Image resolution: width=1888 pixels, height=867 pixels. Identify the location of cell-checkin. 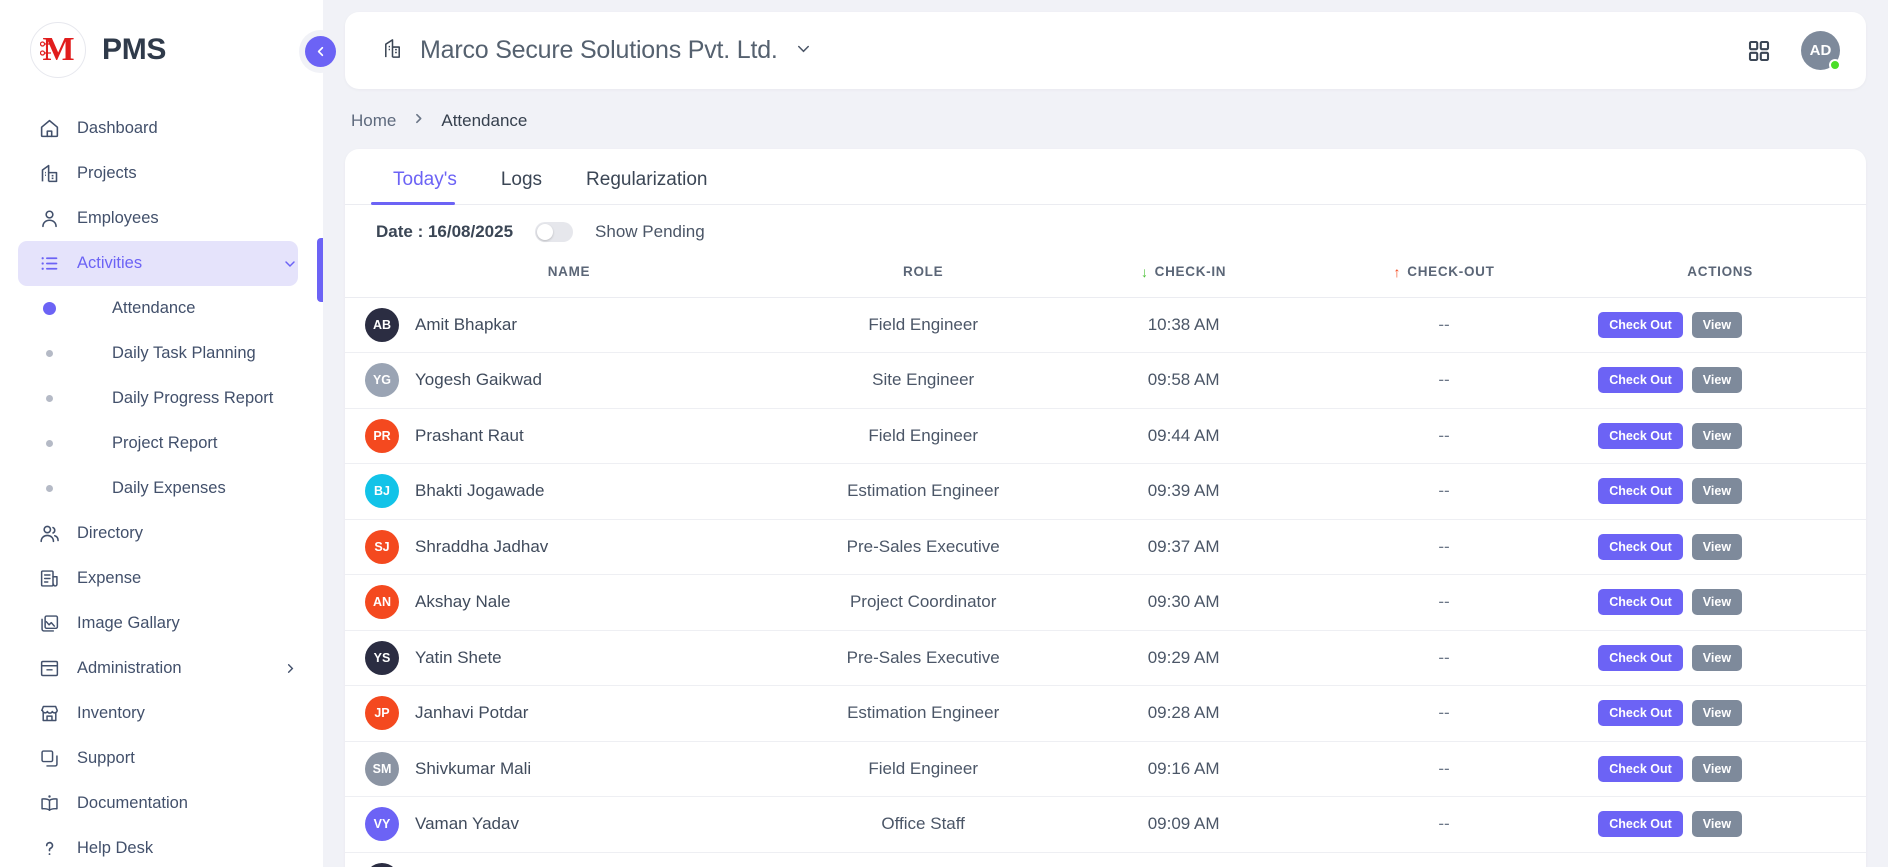
(1183, 859).